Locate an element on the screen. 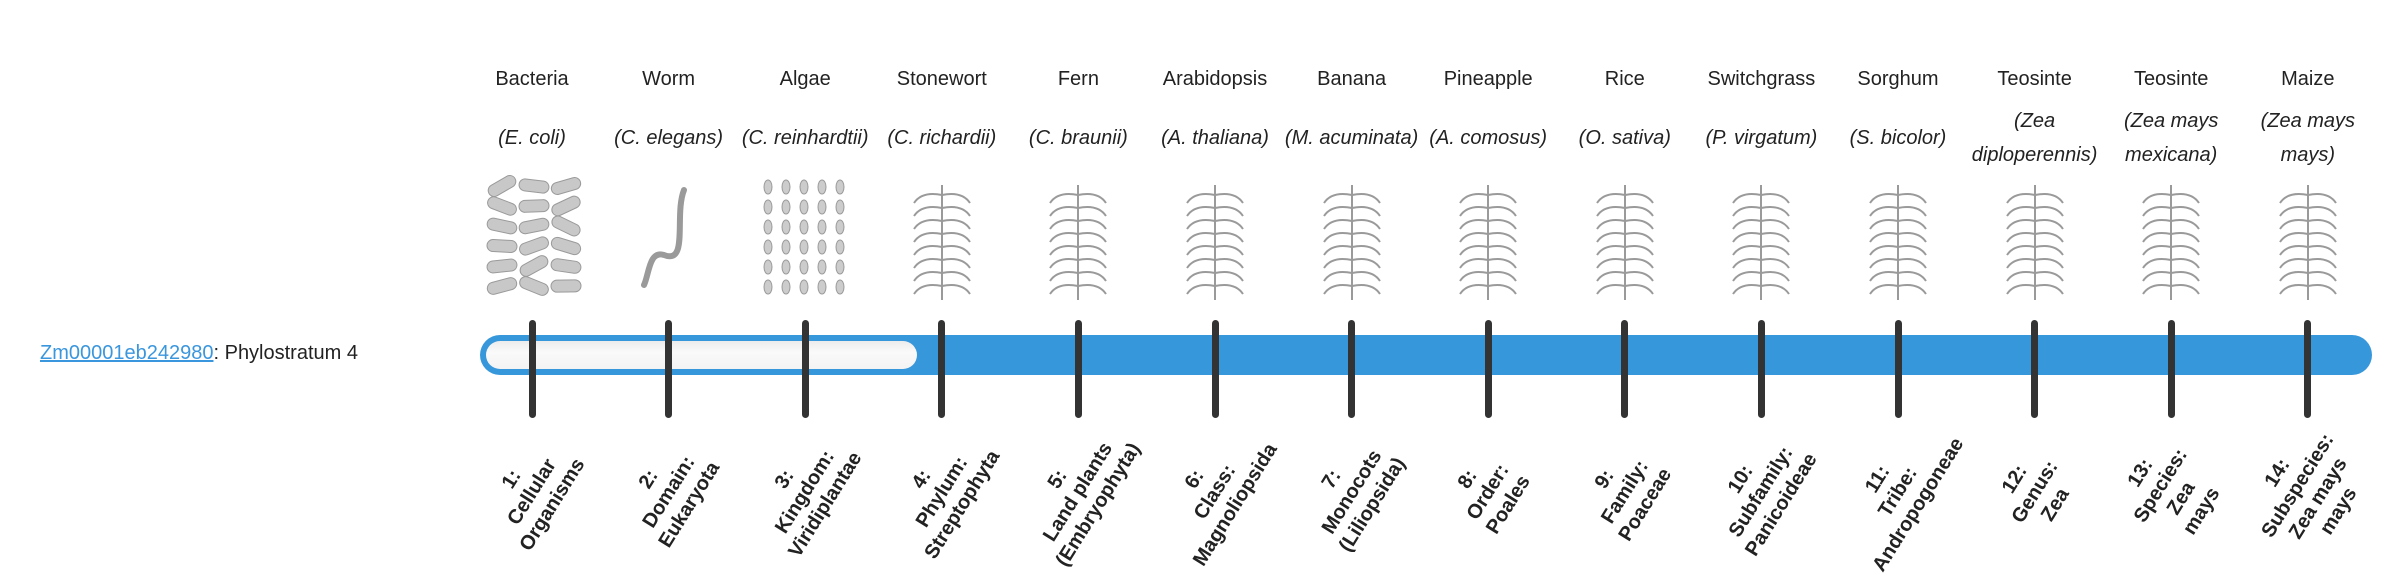 This screenshot has width=2400, height=585. organism-common-name: Switchgrass is located at coordinates (1761, 79).